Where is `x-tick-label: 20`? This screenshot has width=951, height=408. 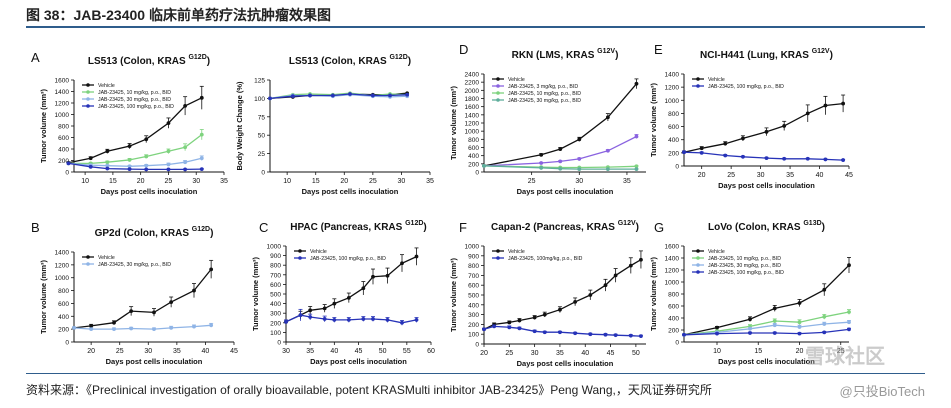 x-tick-label: 20 is located at coordinates (702, 175).